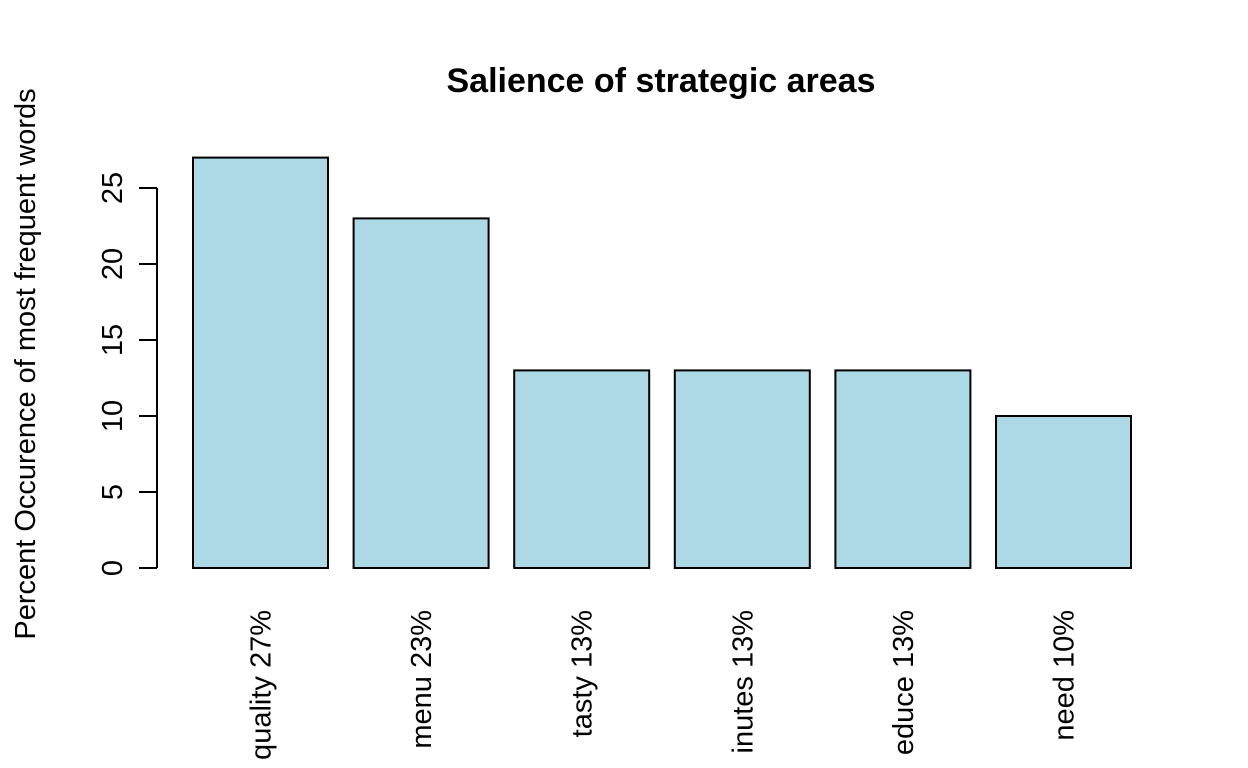  I want to click on y-tick-label: 5, so click(113, 492).